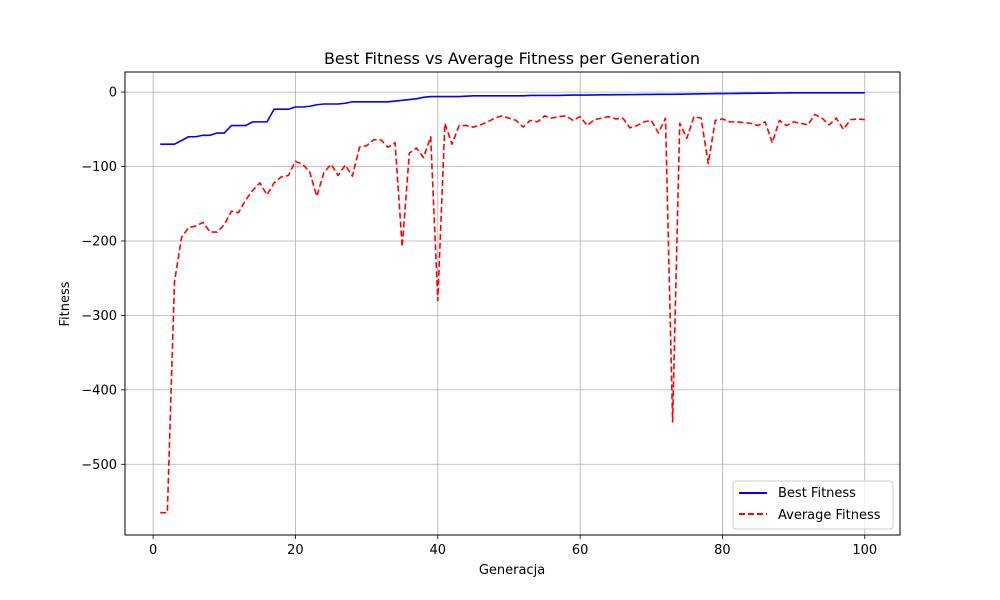 Image resolution: width=1000 pixels, height=600 pixels. What do you see at coordinates (99, 241) in the screenshot?
I see `y-tick-label: −200` at bounding box center [99, 241].